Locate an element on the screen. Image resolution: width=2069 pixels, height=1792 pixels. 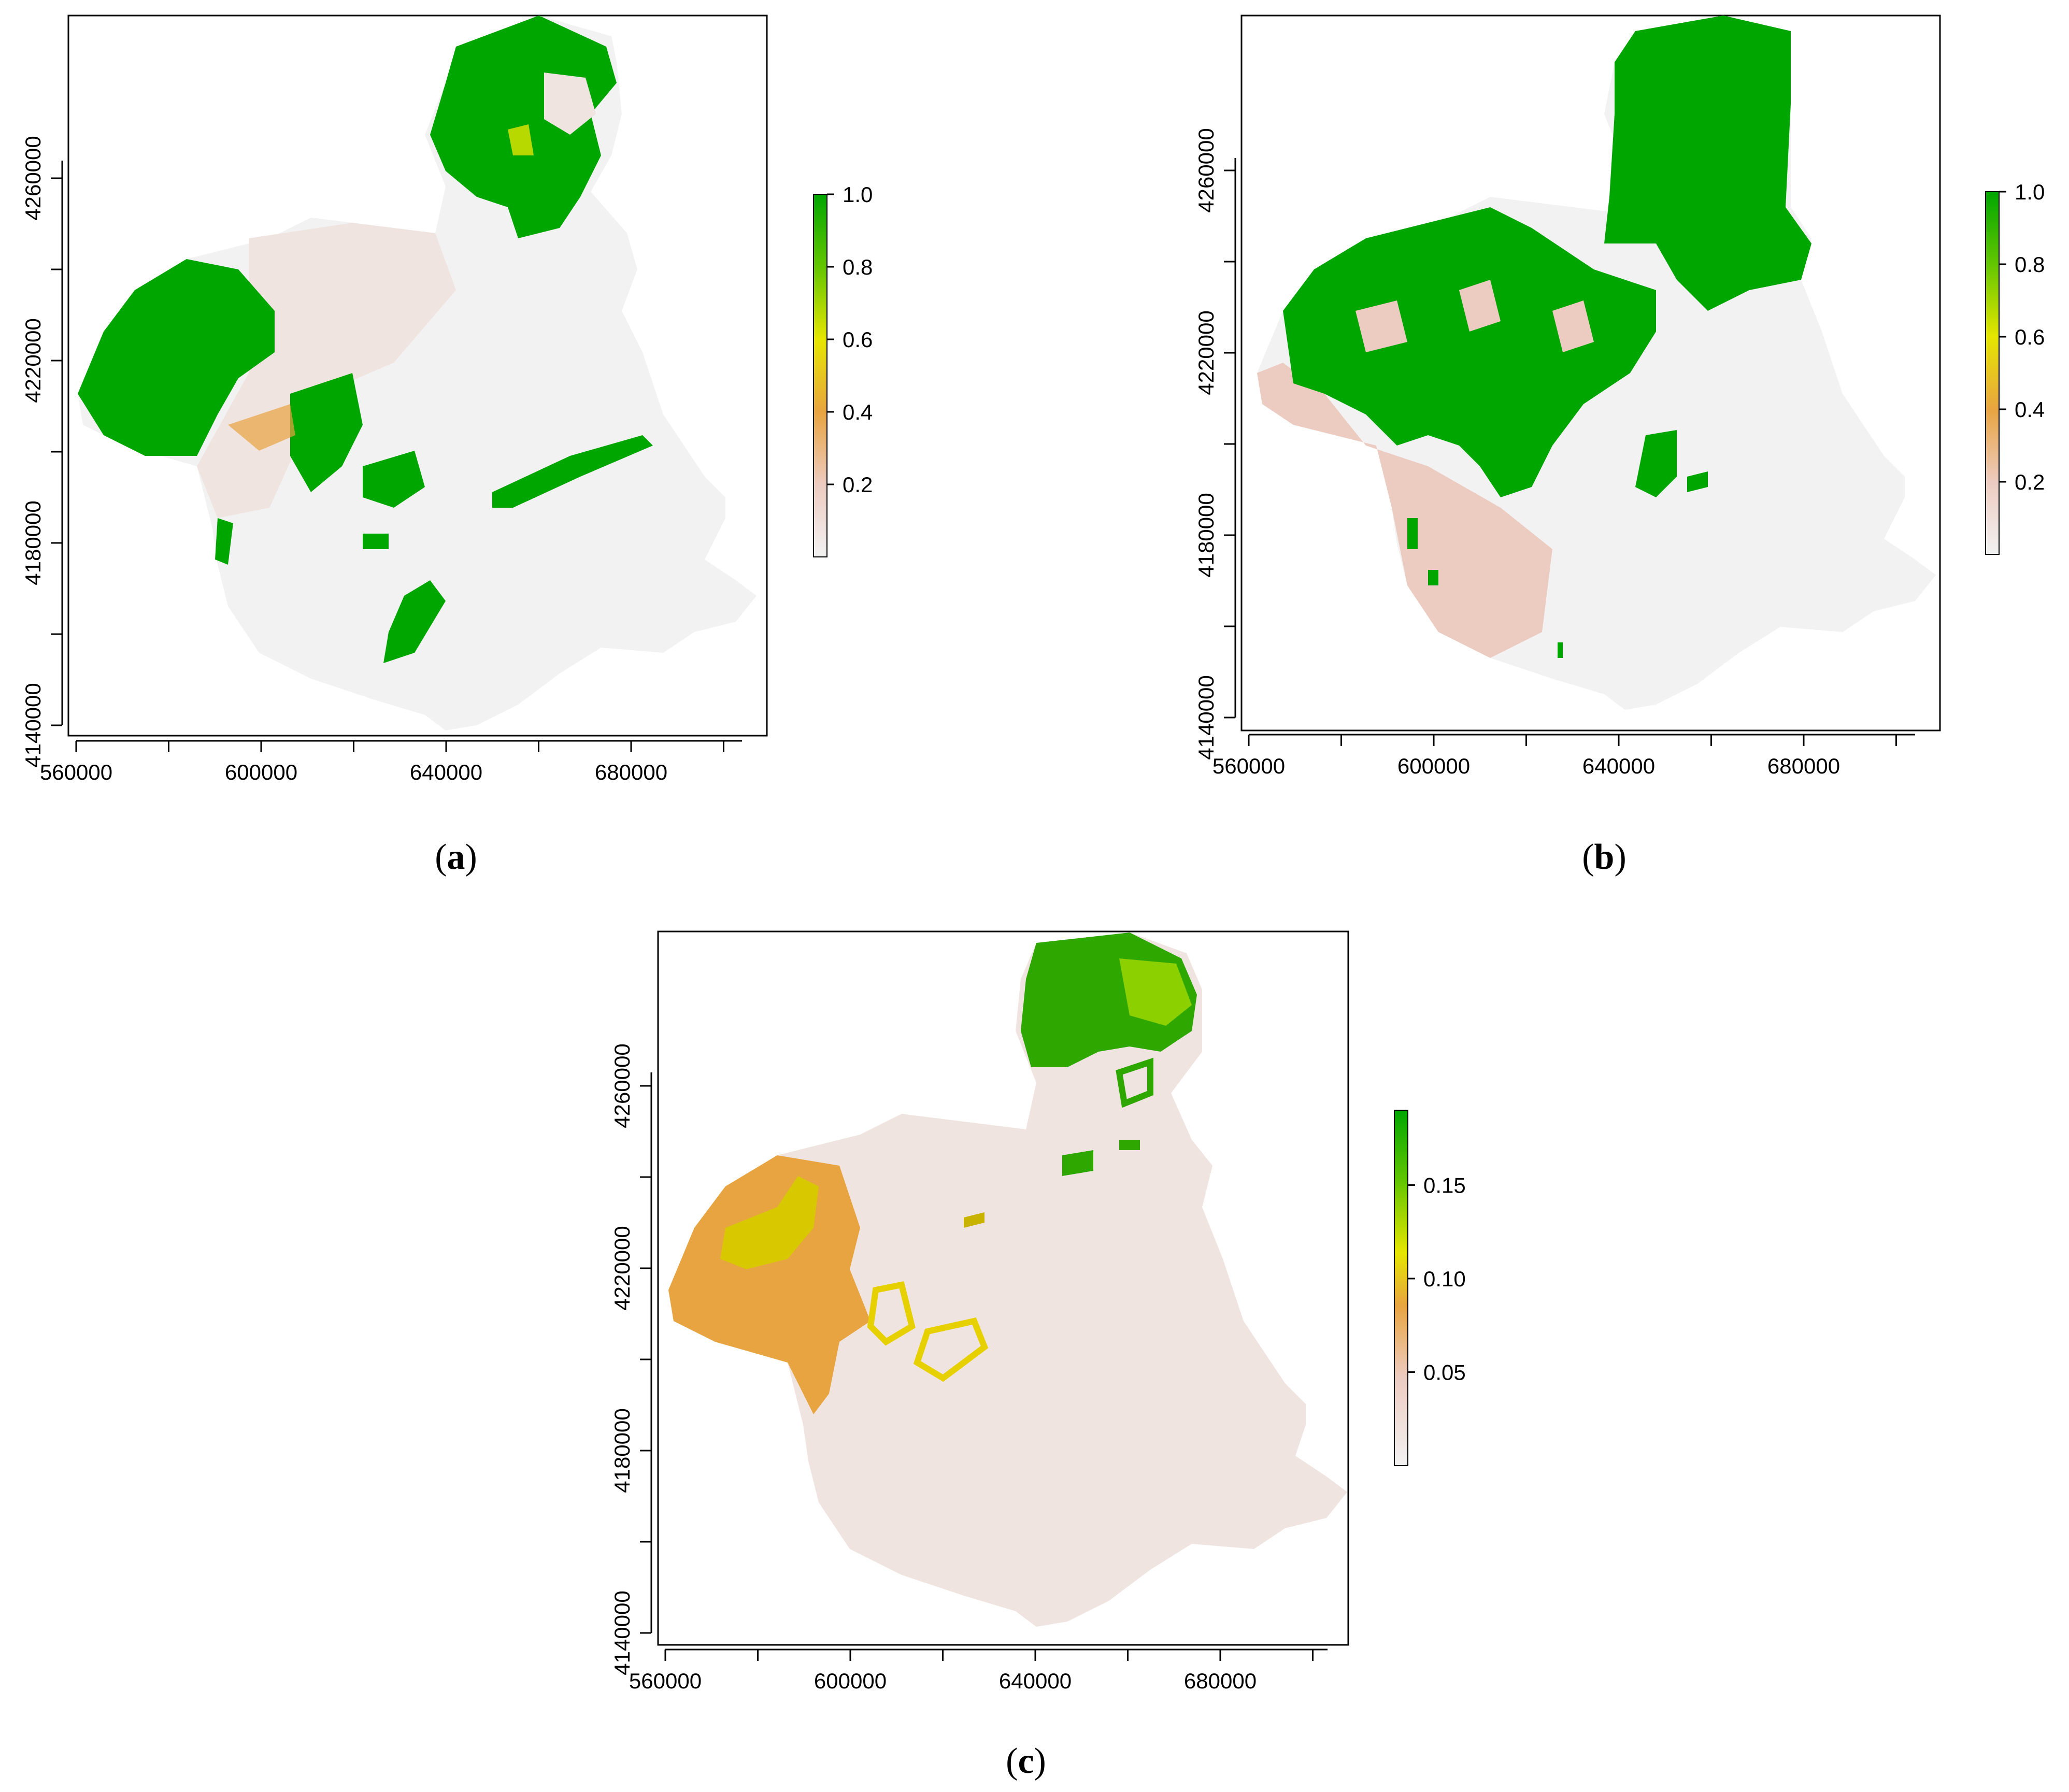
green-patch-small-center is located at coordinates (376, 541).